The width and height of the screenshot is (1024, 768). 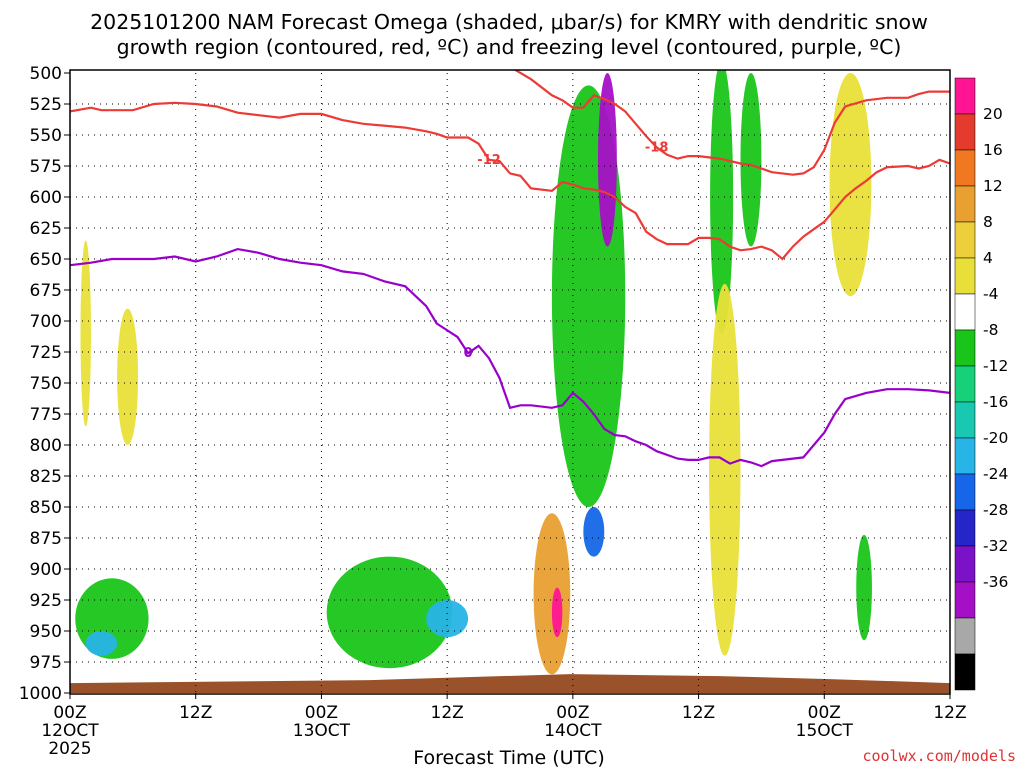 I want to click on colorbar-label-9: -20, so click(x=995, y=438).